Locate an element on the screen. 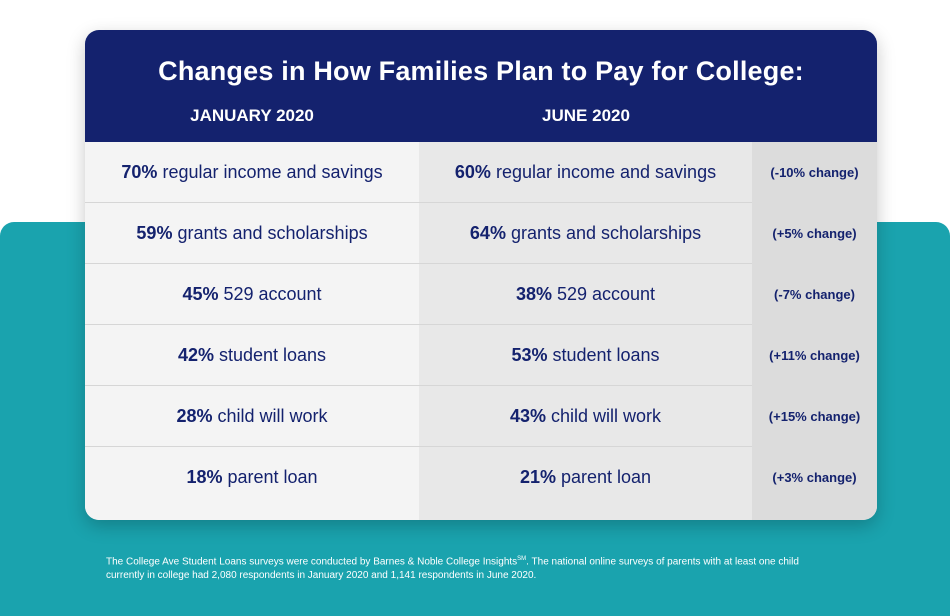  june-cell: 38% 529 account is located at coordinates (585, 294).